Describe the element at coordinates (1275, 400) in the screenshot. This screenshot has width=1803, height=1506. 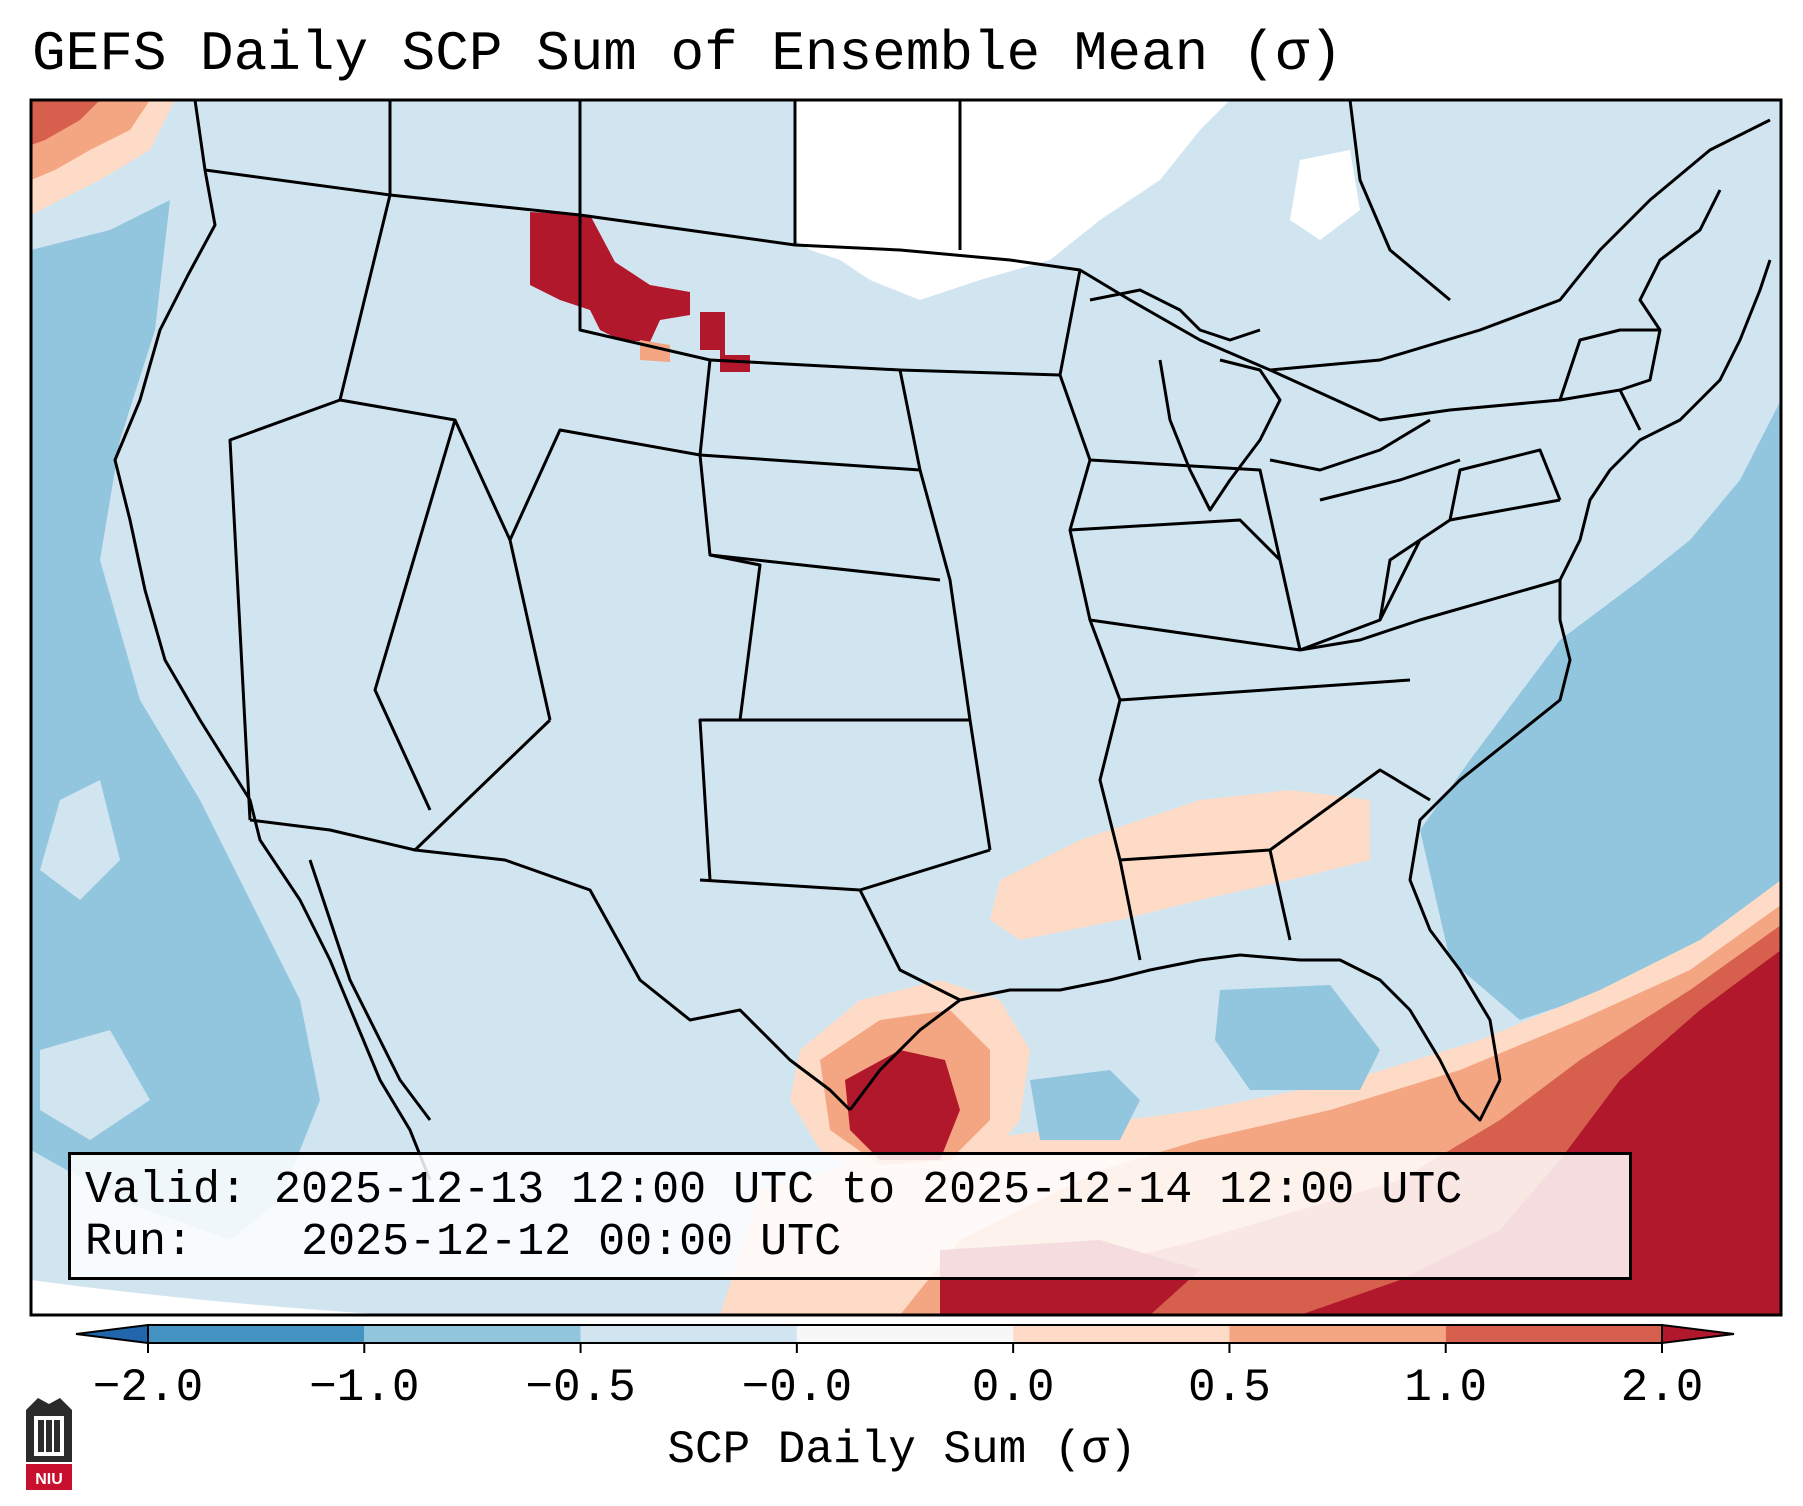
I see `great-lakes` at that location.